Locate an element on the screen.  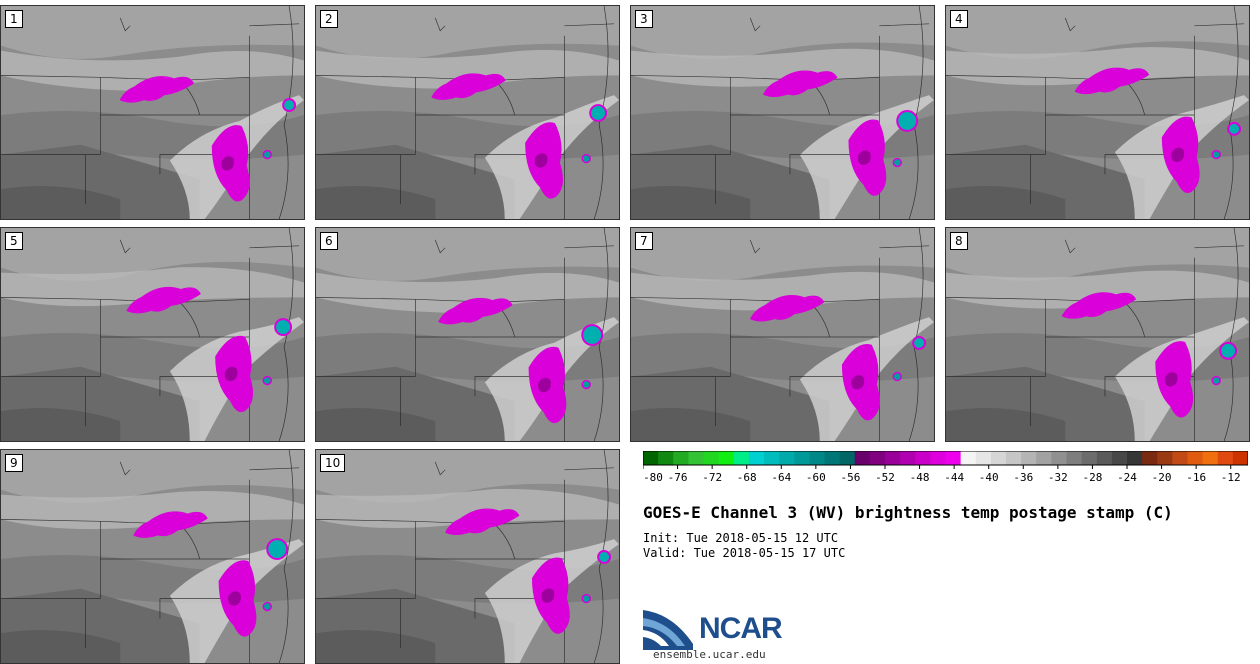
member-panel-7: 7 is located at coordinates (782, 334).